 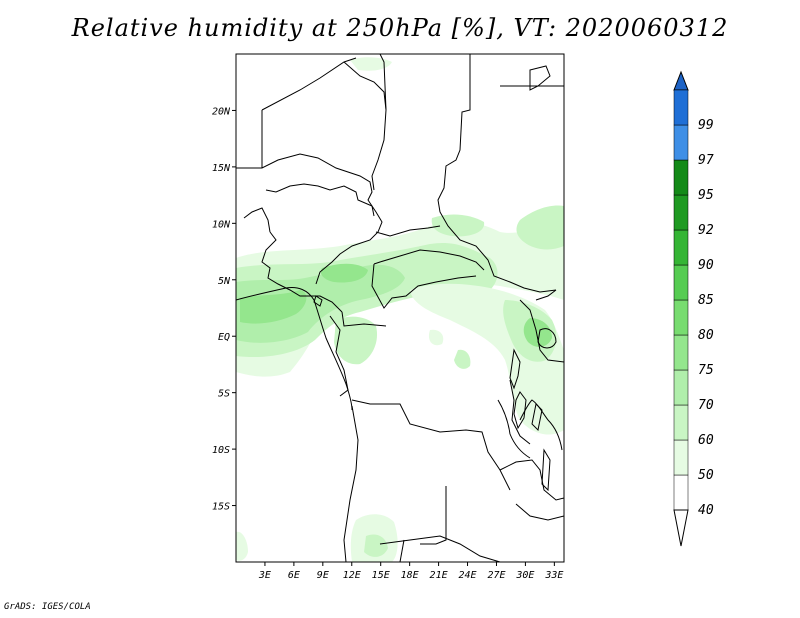 What do you see at coordinates (224, 309) in the screenshot?
I see `latitude-axis: 20N 15N 10N 5N EQ 5S 10S 15S` at bounding box center [224, 309].